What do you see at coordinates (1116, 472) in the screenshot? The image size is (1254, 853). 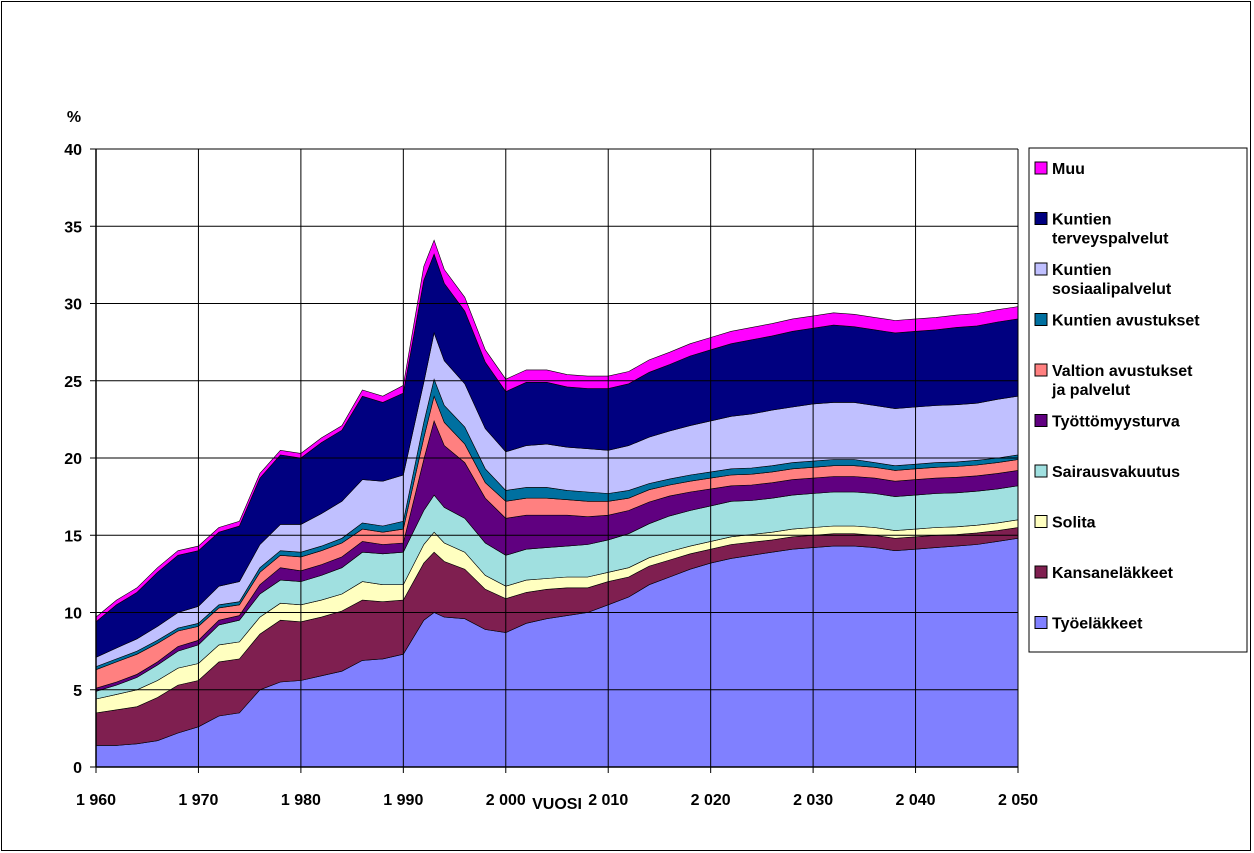 I see `legend-label: Sairausvakuutus` at bounding box center [1116, 472].